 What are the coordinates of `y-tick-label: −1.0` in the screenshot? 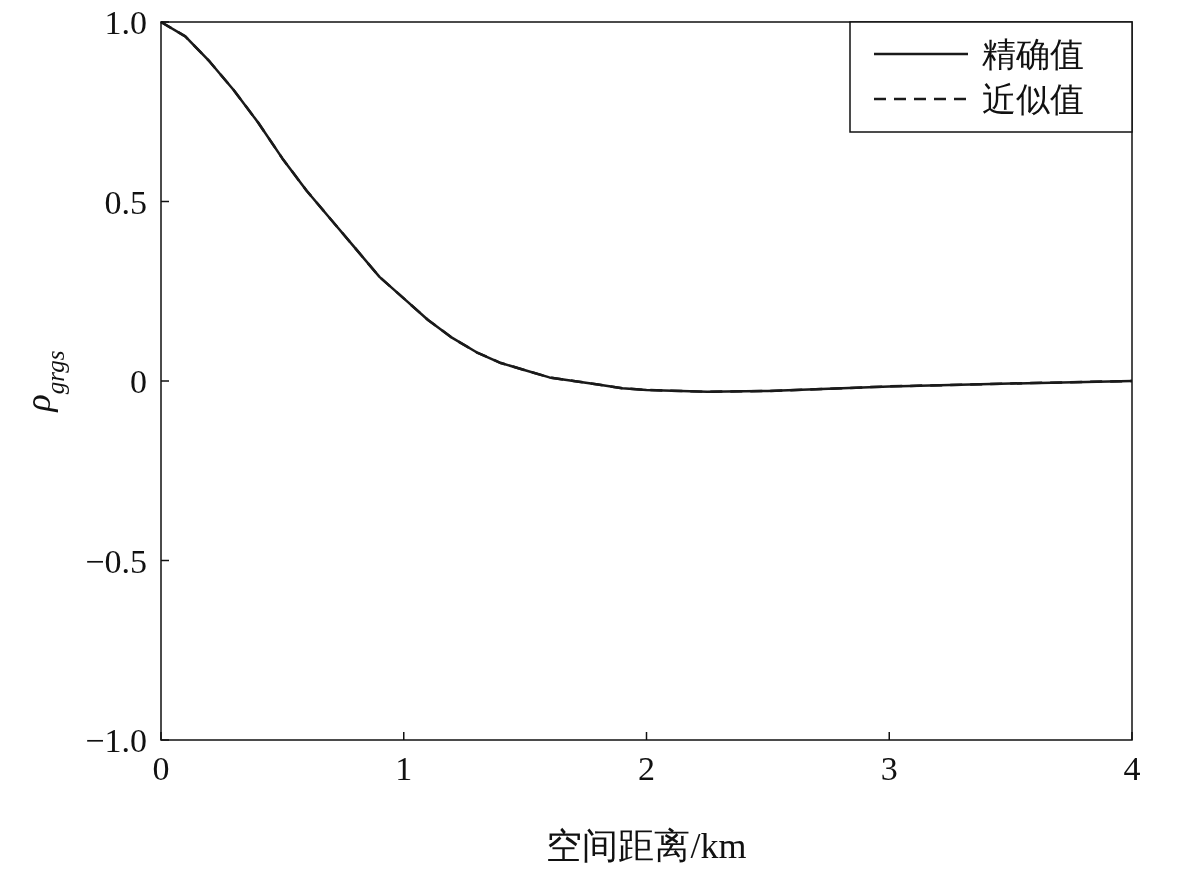 It's located at (116, 740).